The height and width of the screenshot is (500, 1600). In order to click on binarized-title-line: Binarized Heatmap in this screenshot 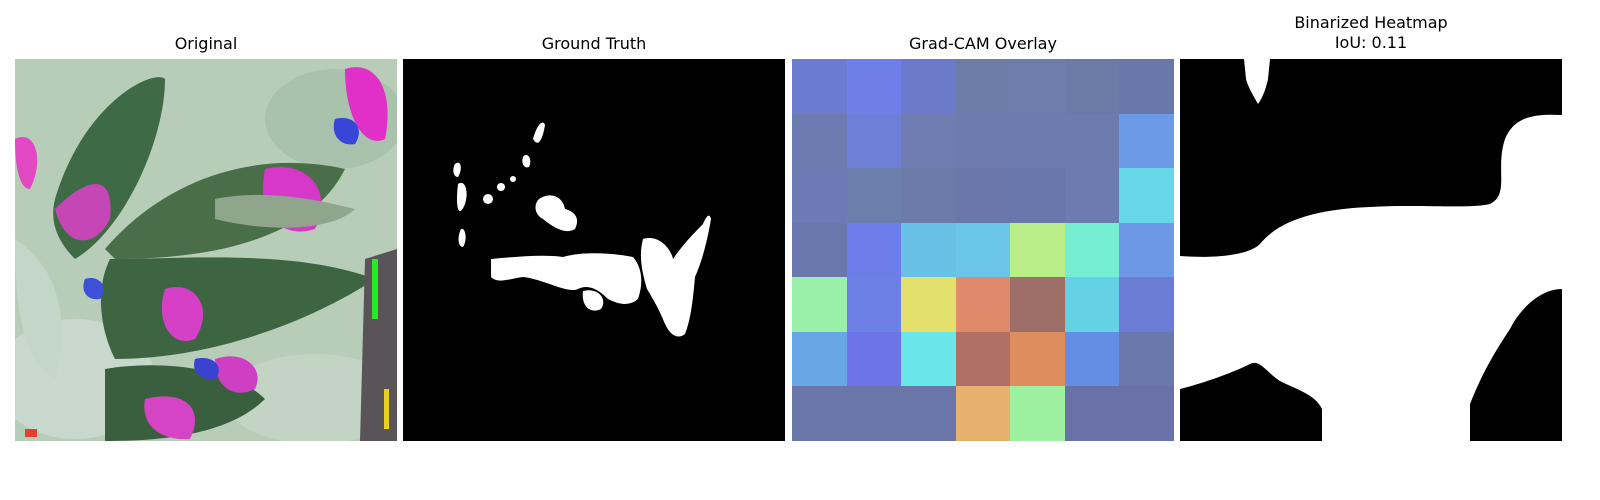, I will do `click(1371, 22)`.